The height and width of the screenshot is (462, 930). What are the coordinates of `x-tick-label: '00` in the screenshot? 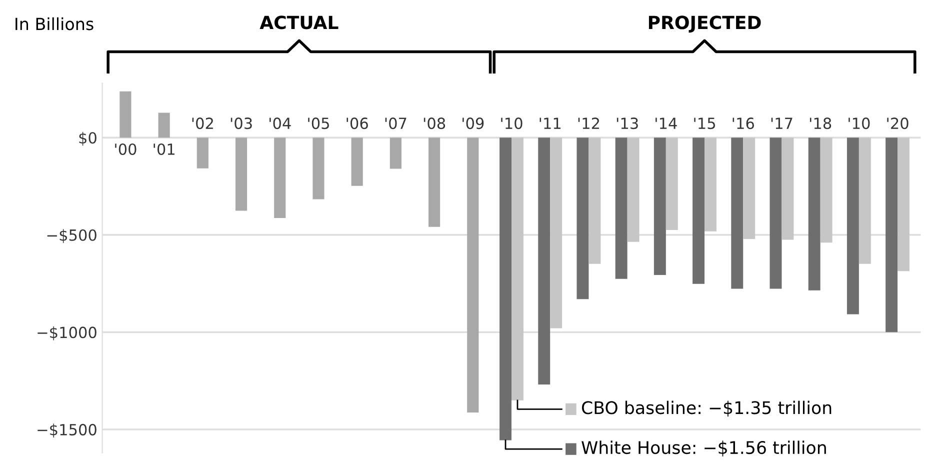 It's located at (125, 149).